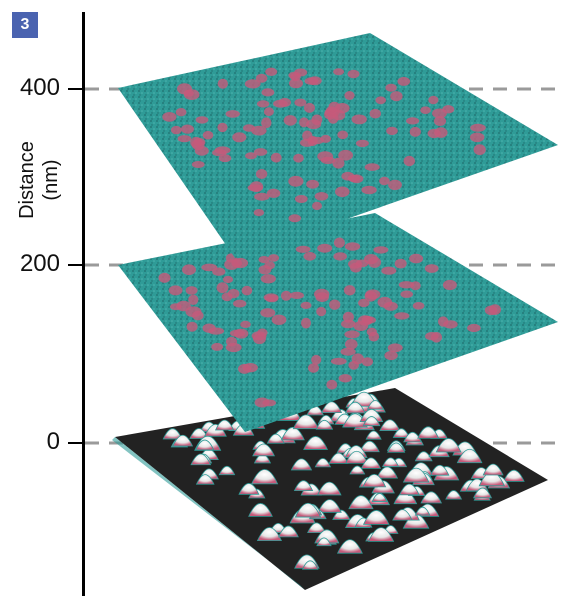 The height and width of the screenshot is (596, 565). Describe the element at coordinates (83, 304) in the screenshot. I see `y-axis-line` at that location.